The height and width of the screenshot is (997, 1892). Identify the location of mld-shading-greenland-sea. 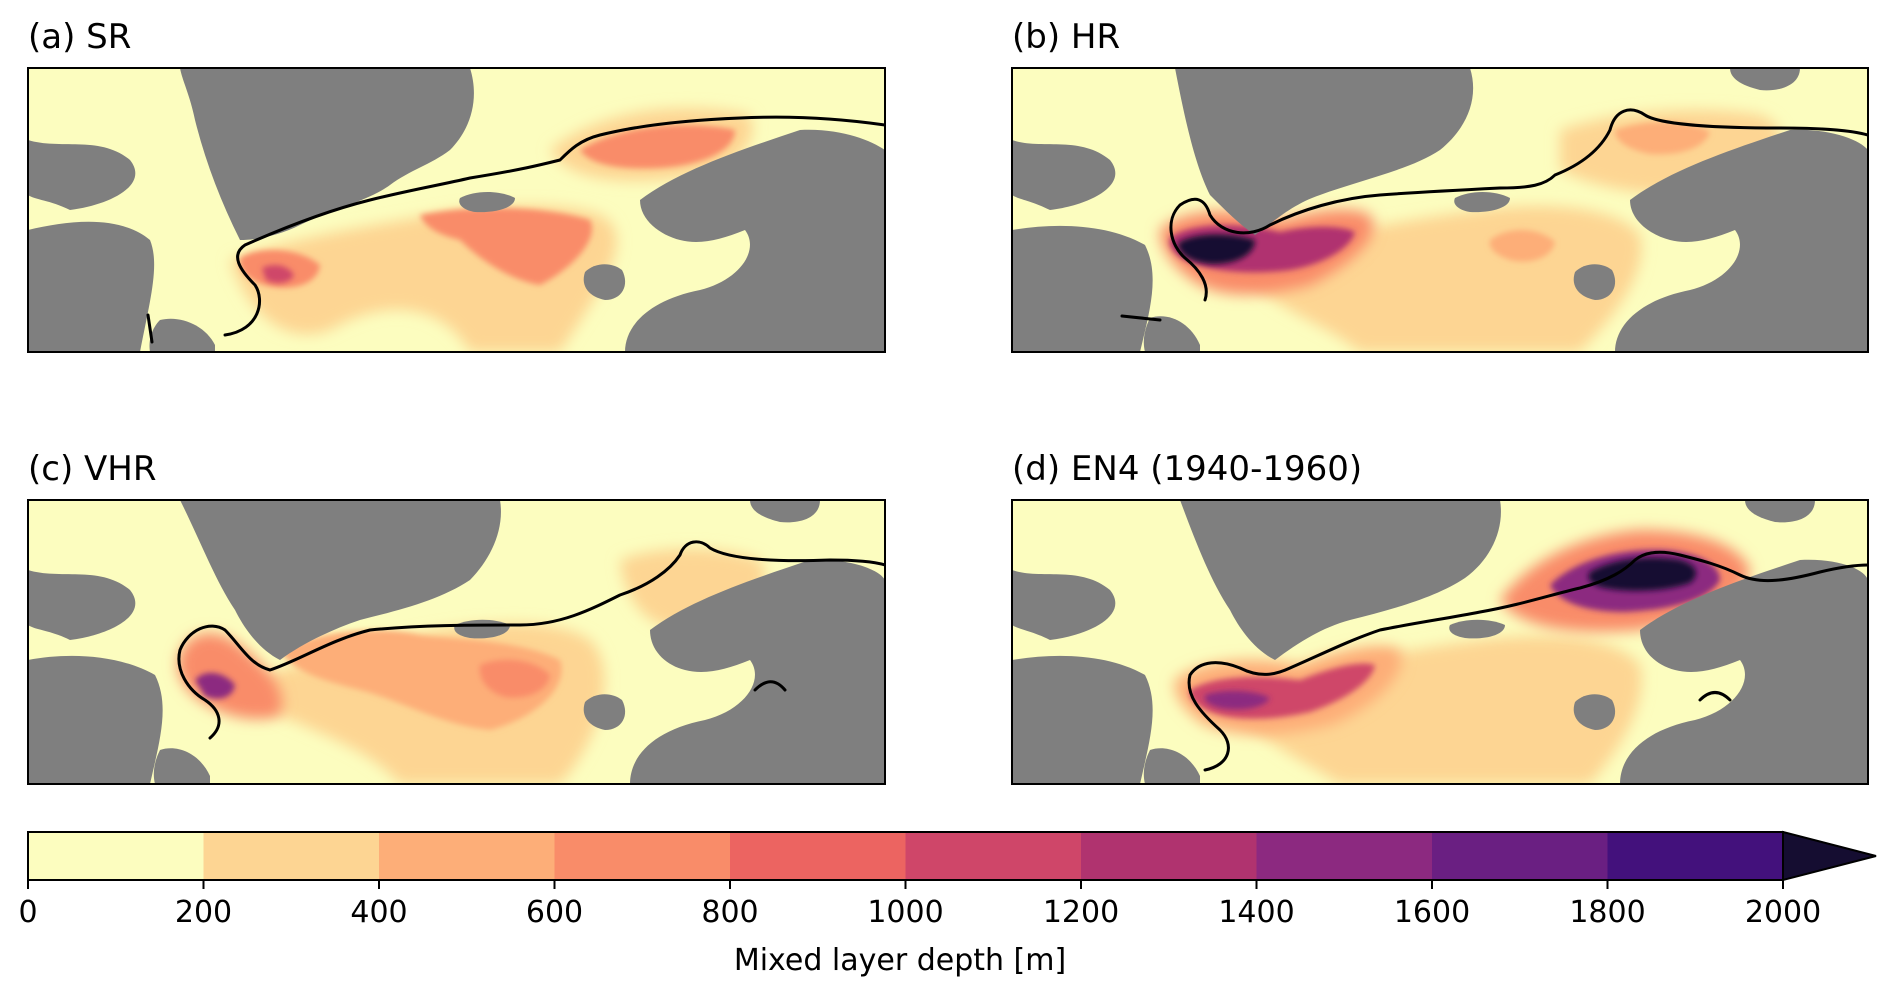
(1662, 138).